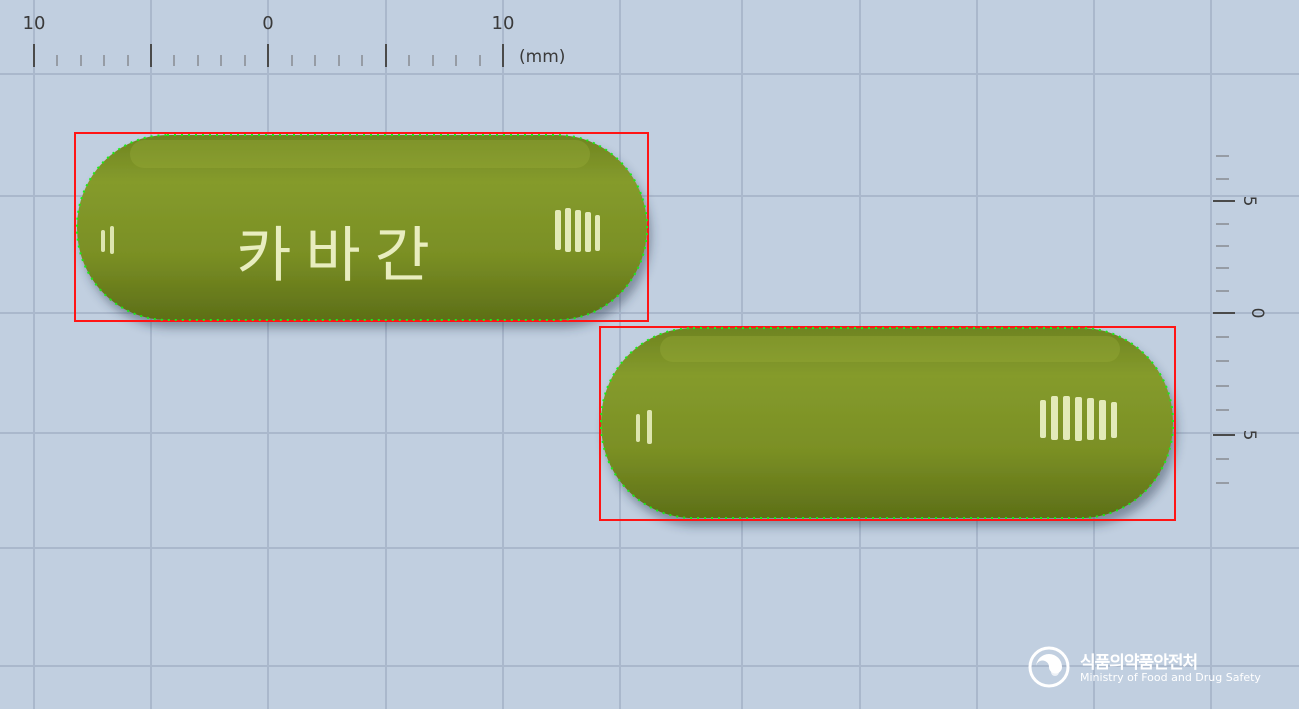 The image size is (1299, 709). I want to click on ruler-top-label-right: 10, so click(503, 23).